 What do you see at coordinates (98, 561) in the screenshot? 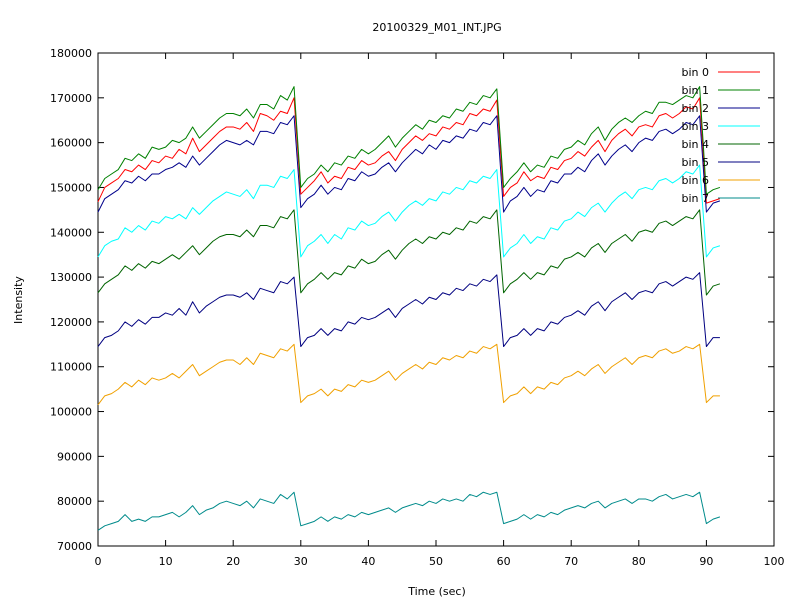
I see `x-tick-label: 0` at bounding box center [98, 561].